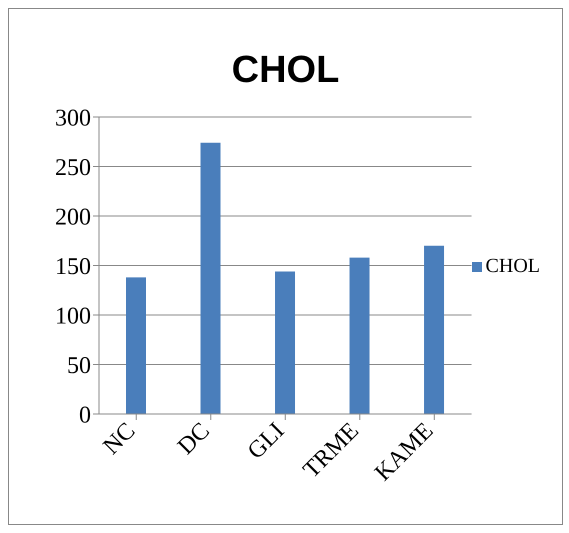 The height and width of the screenshot is (533, 569). I want to click on x-tick-label: GLI, so click(266, 441).